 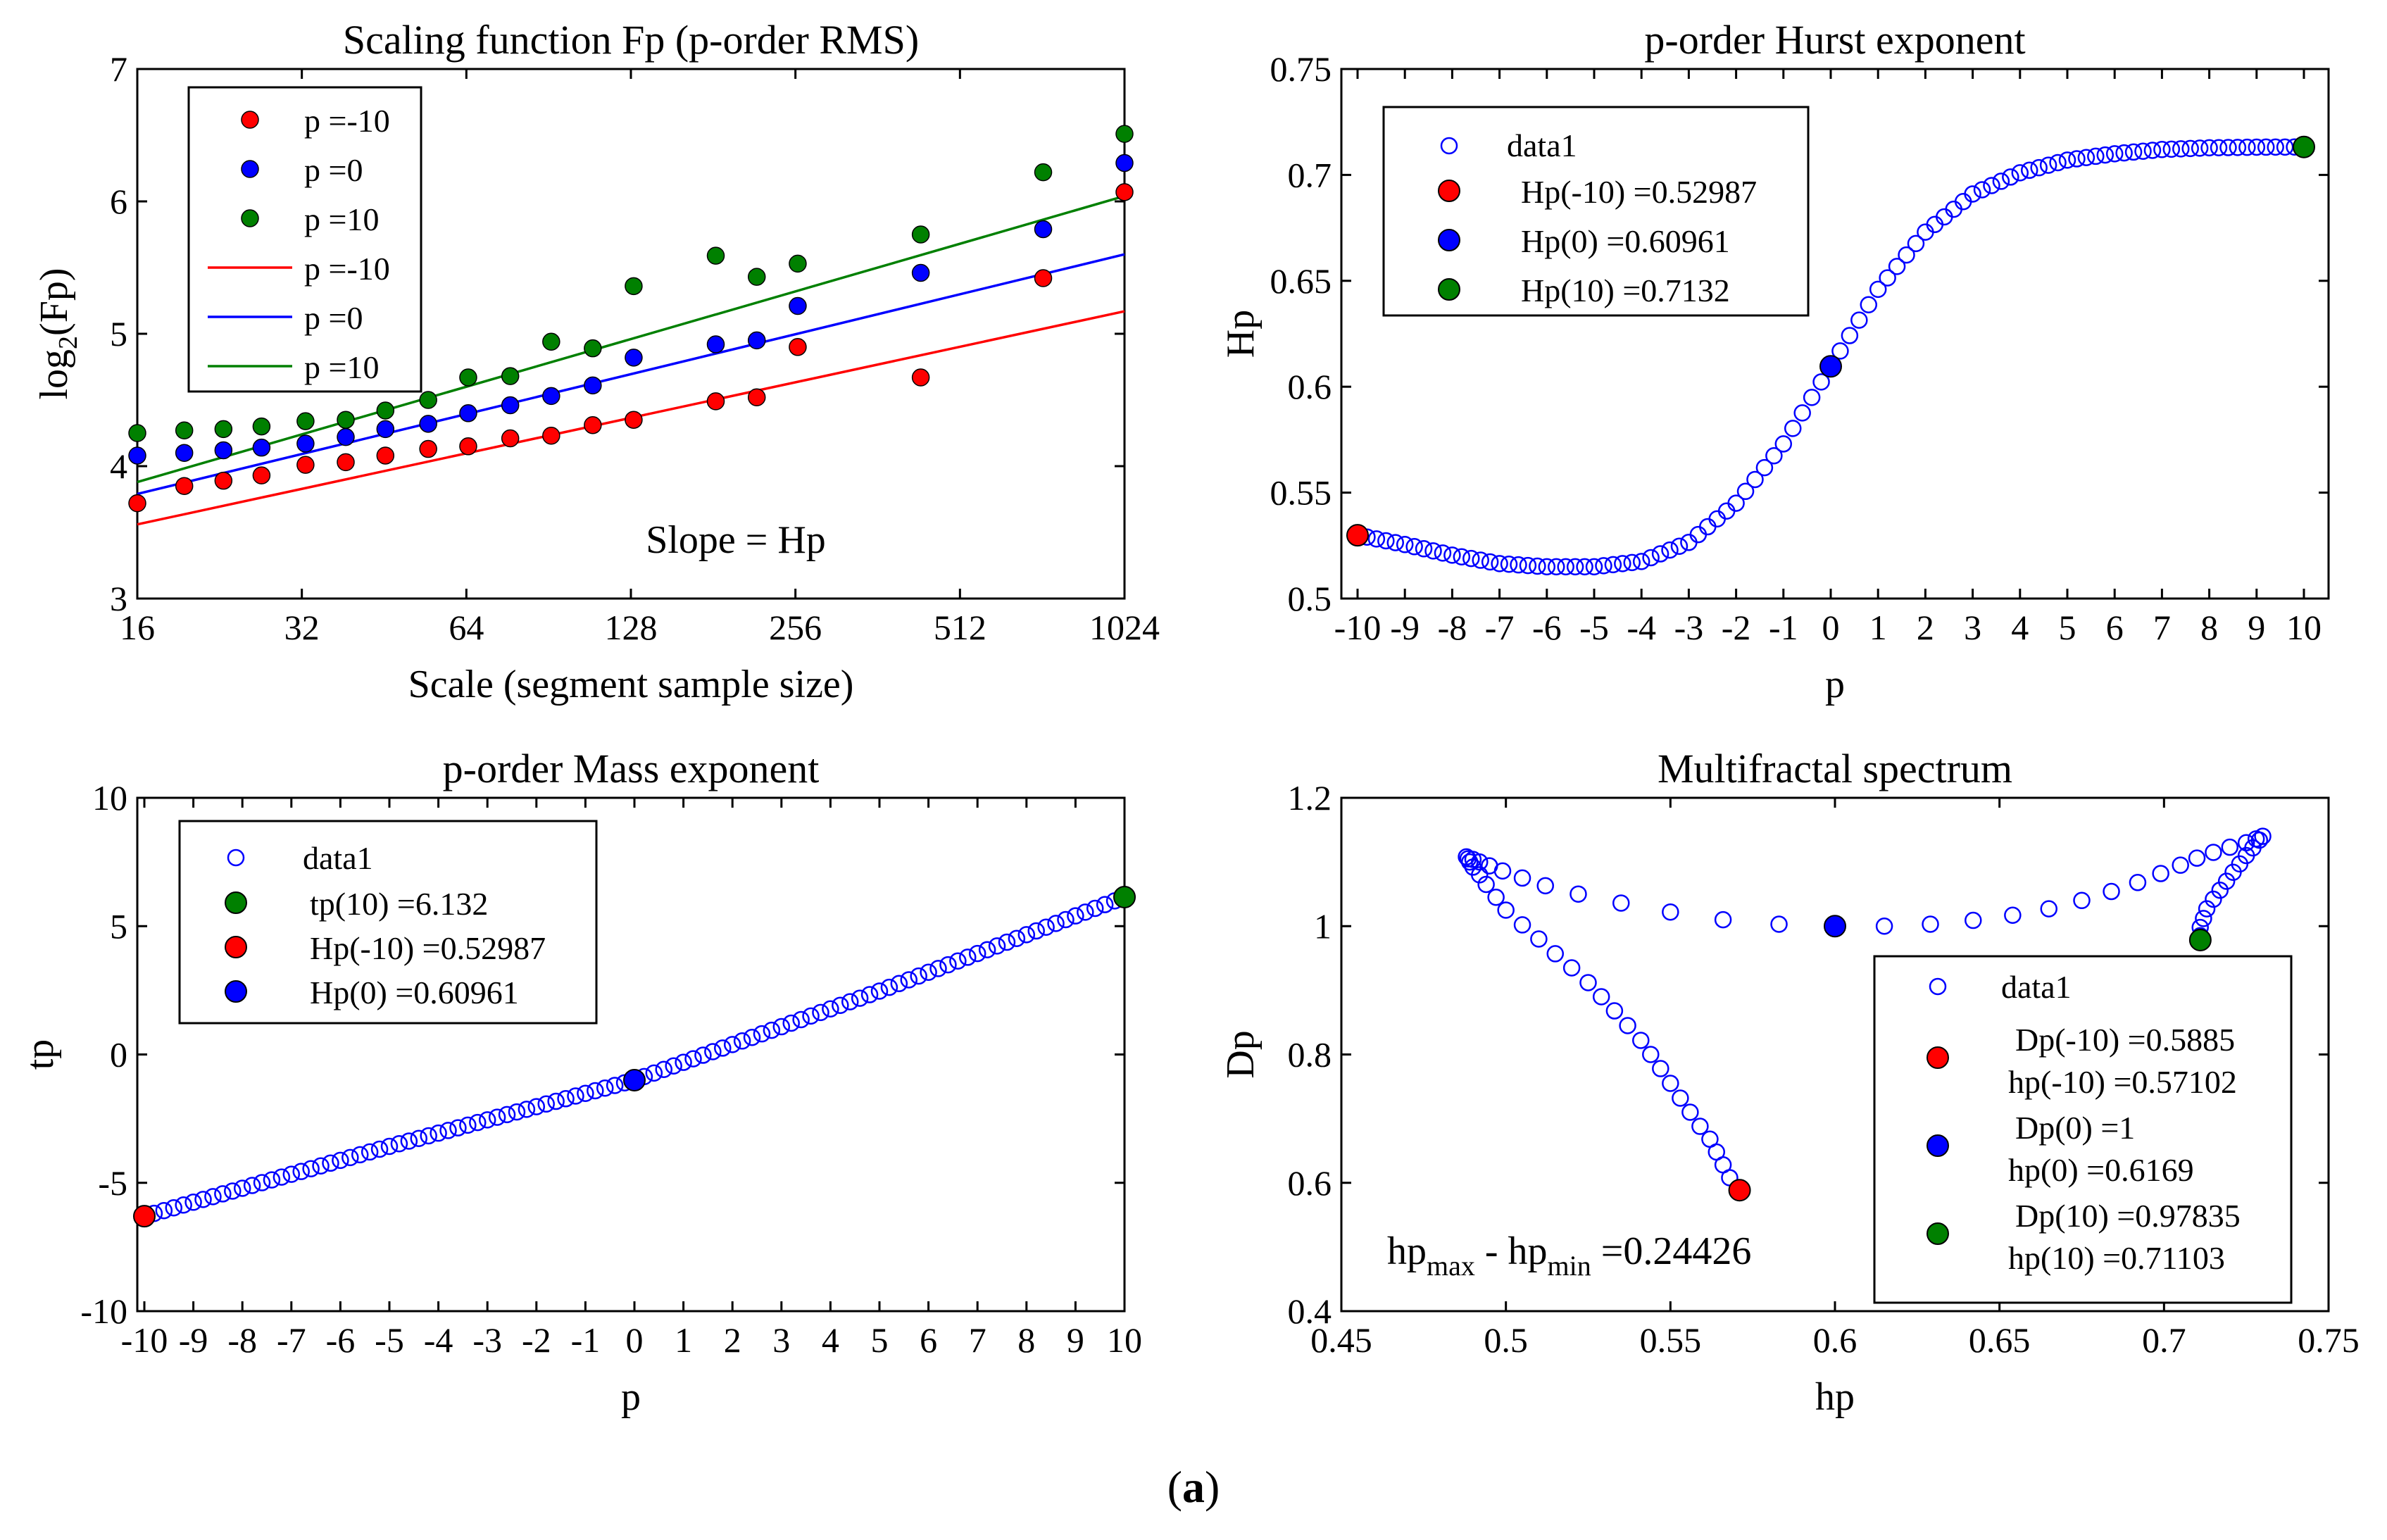 What do you see at coordinates (2164, 1340) in the screenshot?
I see `x-tick-label: 0.7` at bounding box center [2164, 1340].